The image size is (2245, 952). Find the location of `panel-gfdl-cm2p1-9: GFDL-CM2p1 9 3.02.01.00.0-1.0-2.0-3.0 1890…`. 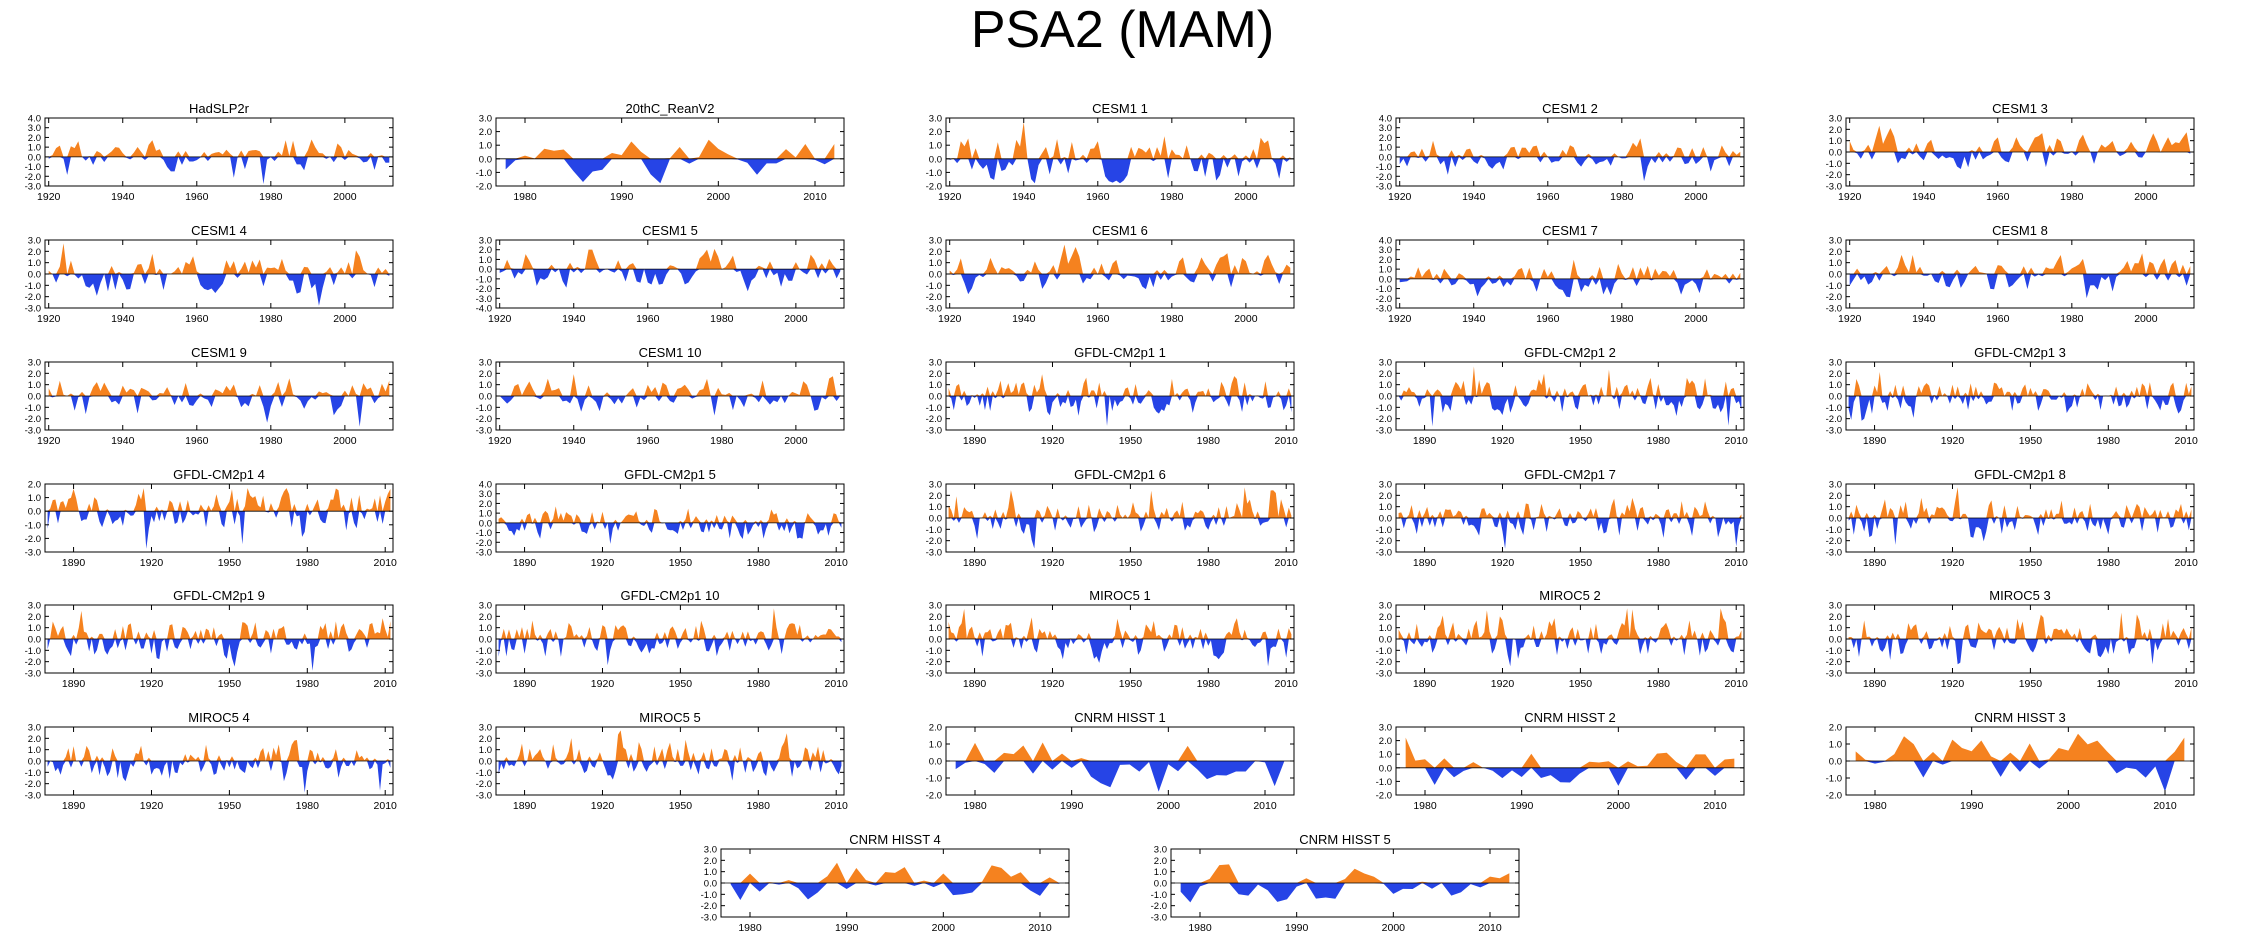

panel-gfdl-cm2p1-9: GFDL-CM2p1 9 3.02.01.00.0-1.0-2.0-3.0 1890… is located at coordinates (211, 639).